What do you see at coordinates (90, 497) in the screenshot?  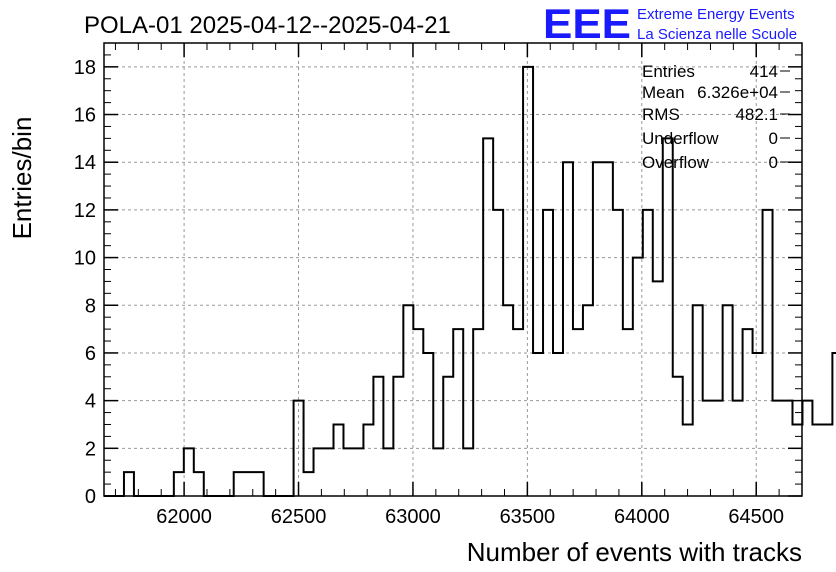 I see `y-tick-label: 0` at bounding box center [90, 497].